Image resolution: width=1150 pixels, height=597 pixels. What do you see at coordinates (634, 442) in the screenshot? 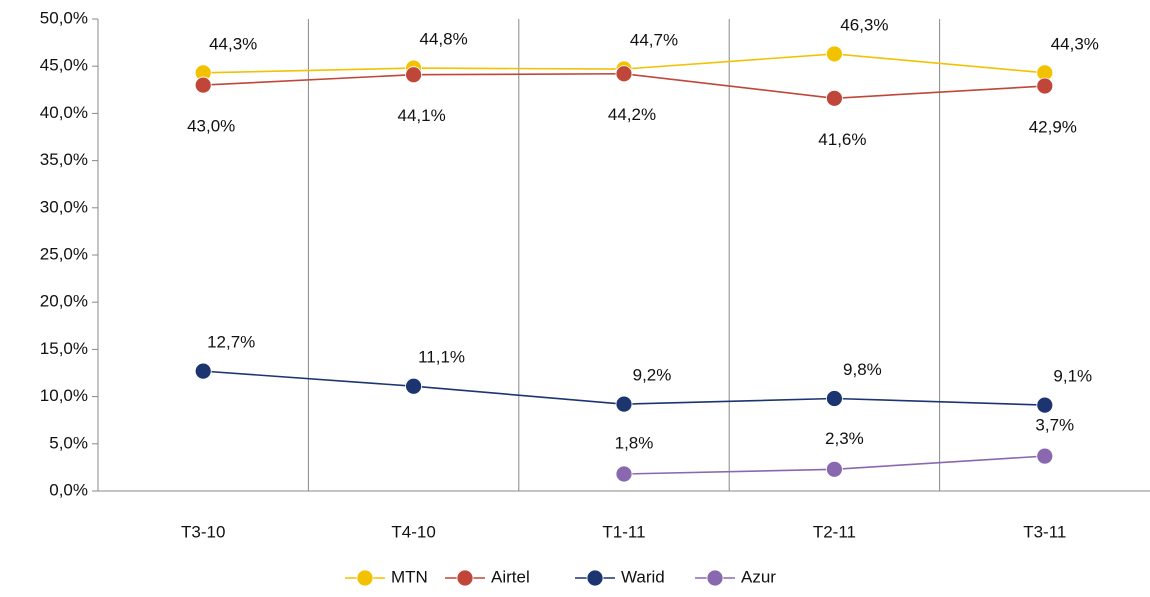
I see `data-label: 1,8%` at bounding box center [634, 442].